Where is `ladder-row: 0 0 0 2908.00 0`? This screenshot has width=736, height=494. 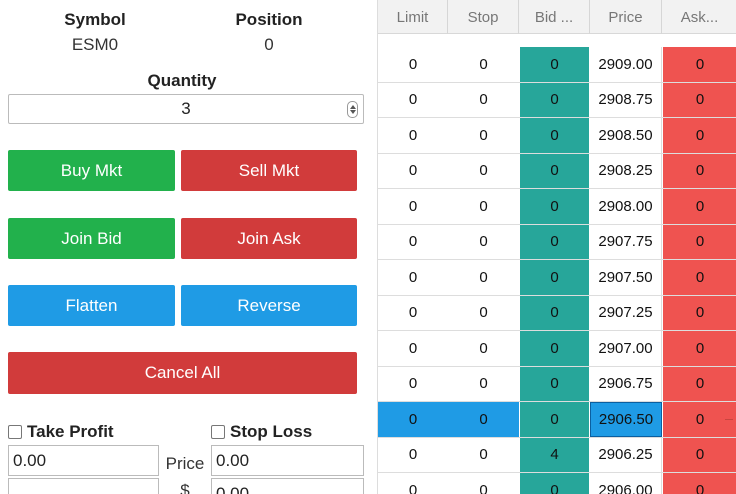
ladder-row: 0 0 0 2908.00 0 is located at coordinates (557, 207).